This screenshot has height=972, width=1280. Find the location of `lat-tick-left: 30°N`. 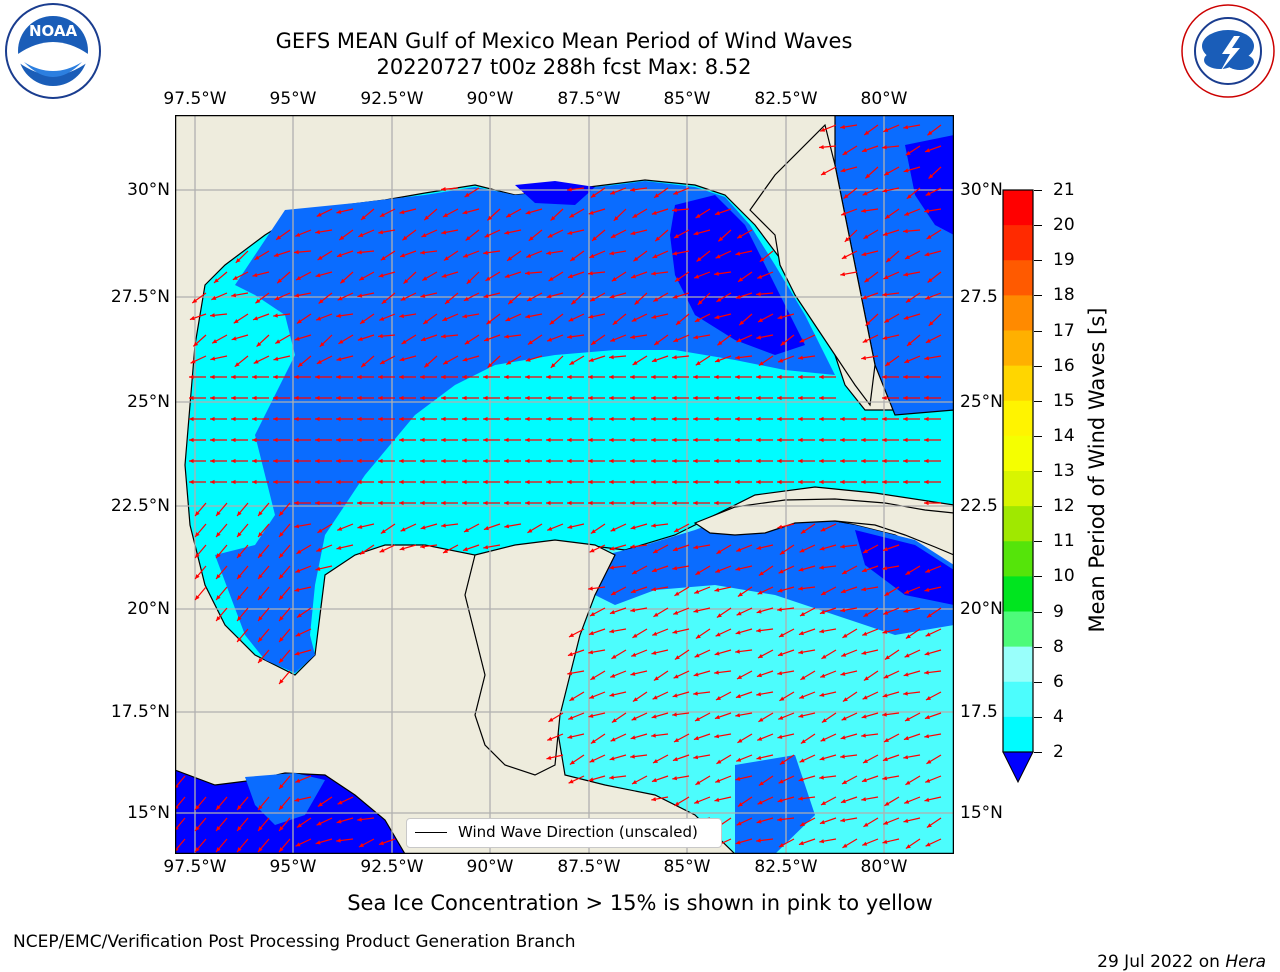

lat-tick-left: 30°N is located at coordinates (148, 190).